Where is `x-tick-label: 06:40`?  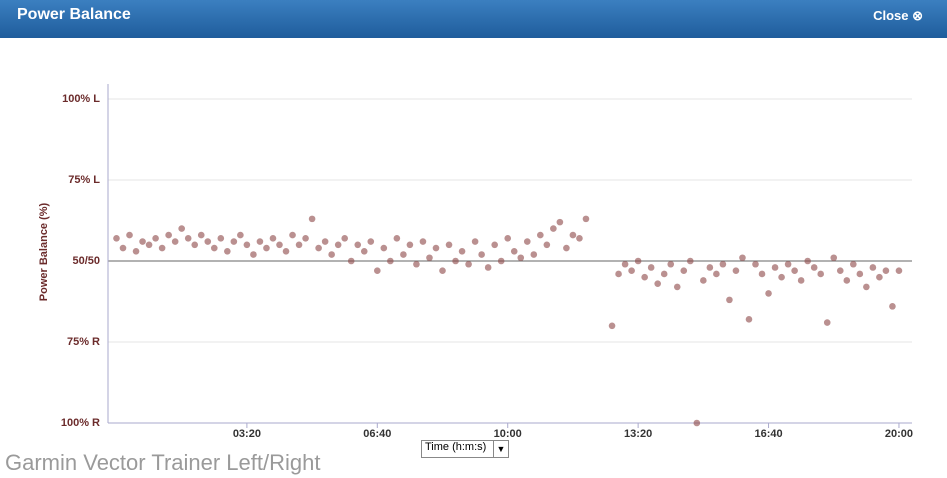 x-tick-label: 06:40 is located at coordinates (377, 434).